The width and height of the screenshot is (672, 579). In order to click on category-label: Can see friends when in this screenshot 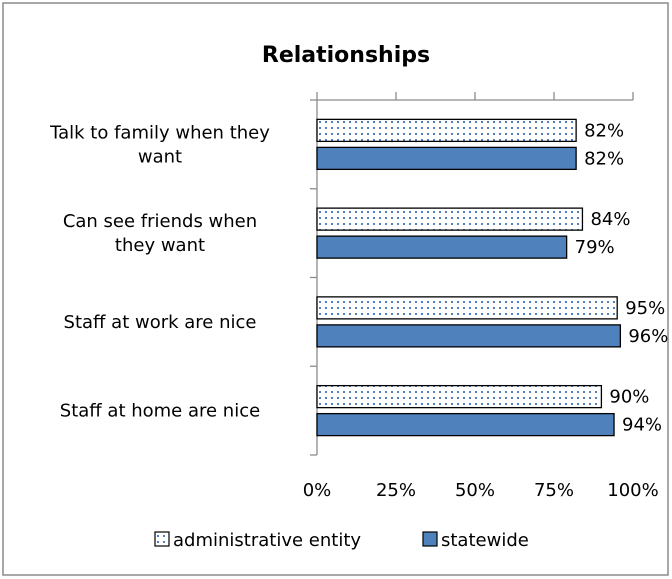, I will do `click(160, 221)`.